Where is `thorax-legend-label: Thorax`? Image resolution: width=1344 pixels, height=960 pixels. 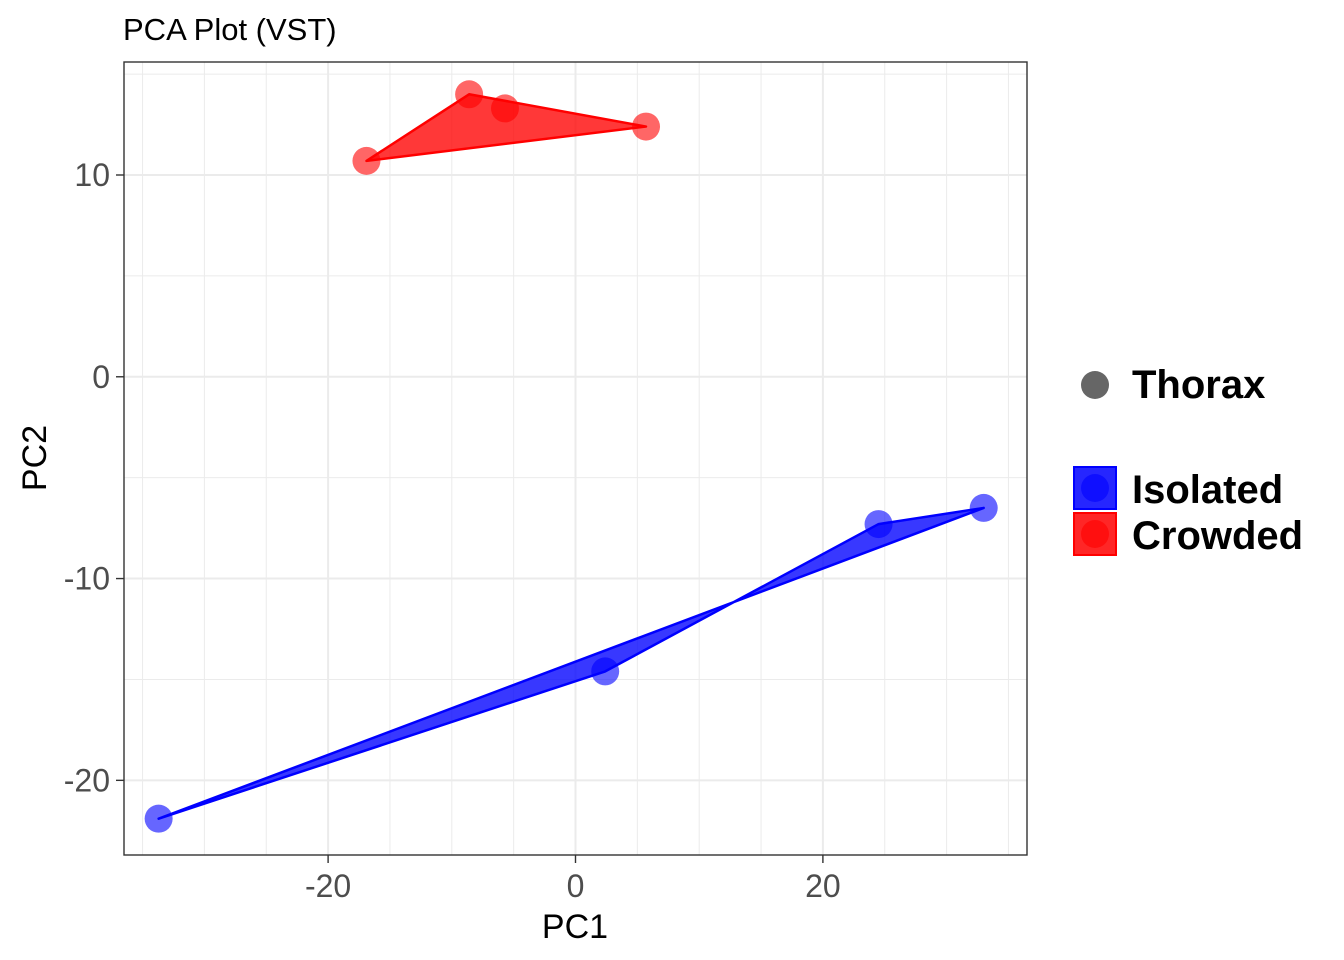
thorax-legend-label: Thorax is located at coordinates (1198, 385).